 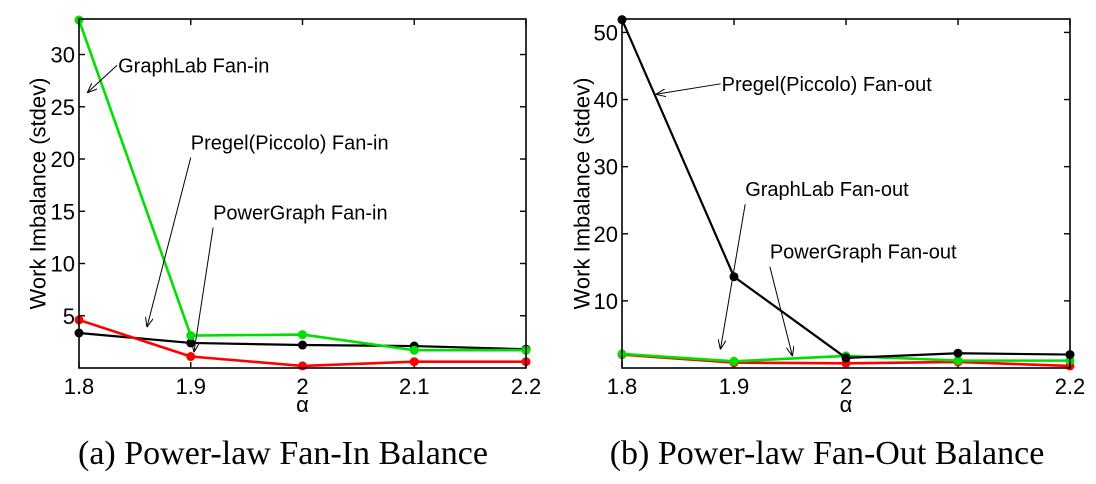 I want to click on chart-caption: (a) Power-law Fan-In Balance, so click(x=283, y=453).